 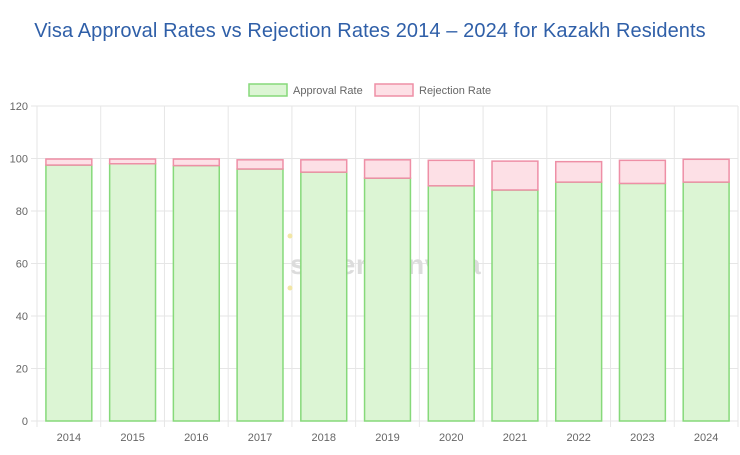 What do you see at coordinates (369, 90) in the screenshot?
I see `legend: Approval Rate Rejection Rate` at bounding box center [369, 90].